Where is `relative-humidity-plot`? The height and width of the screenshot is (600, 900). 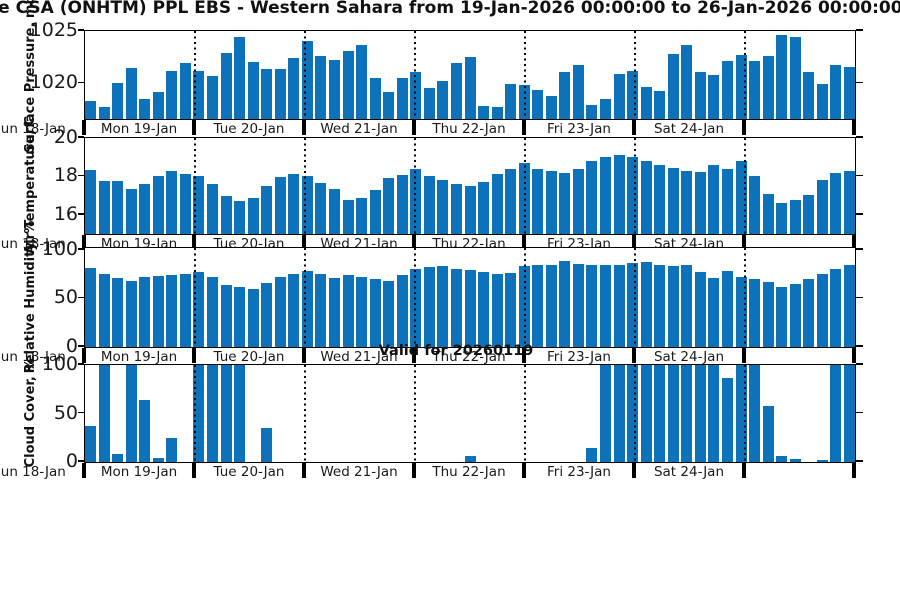 relative-humidity-plot is located at coordinates (470, 297).